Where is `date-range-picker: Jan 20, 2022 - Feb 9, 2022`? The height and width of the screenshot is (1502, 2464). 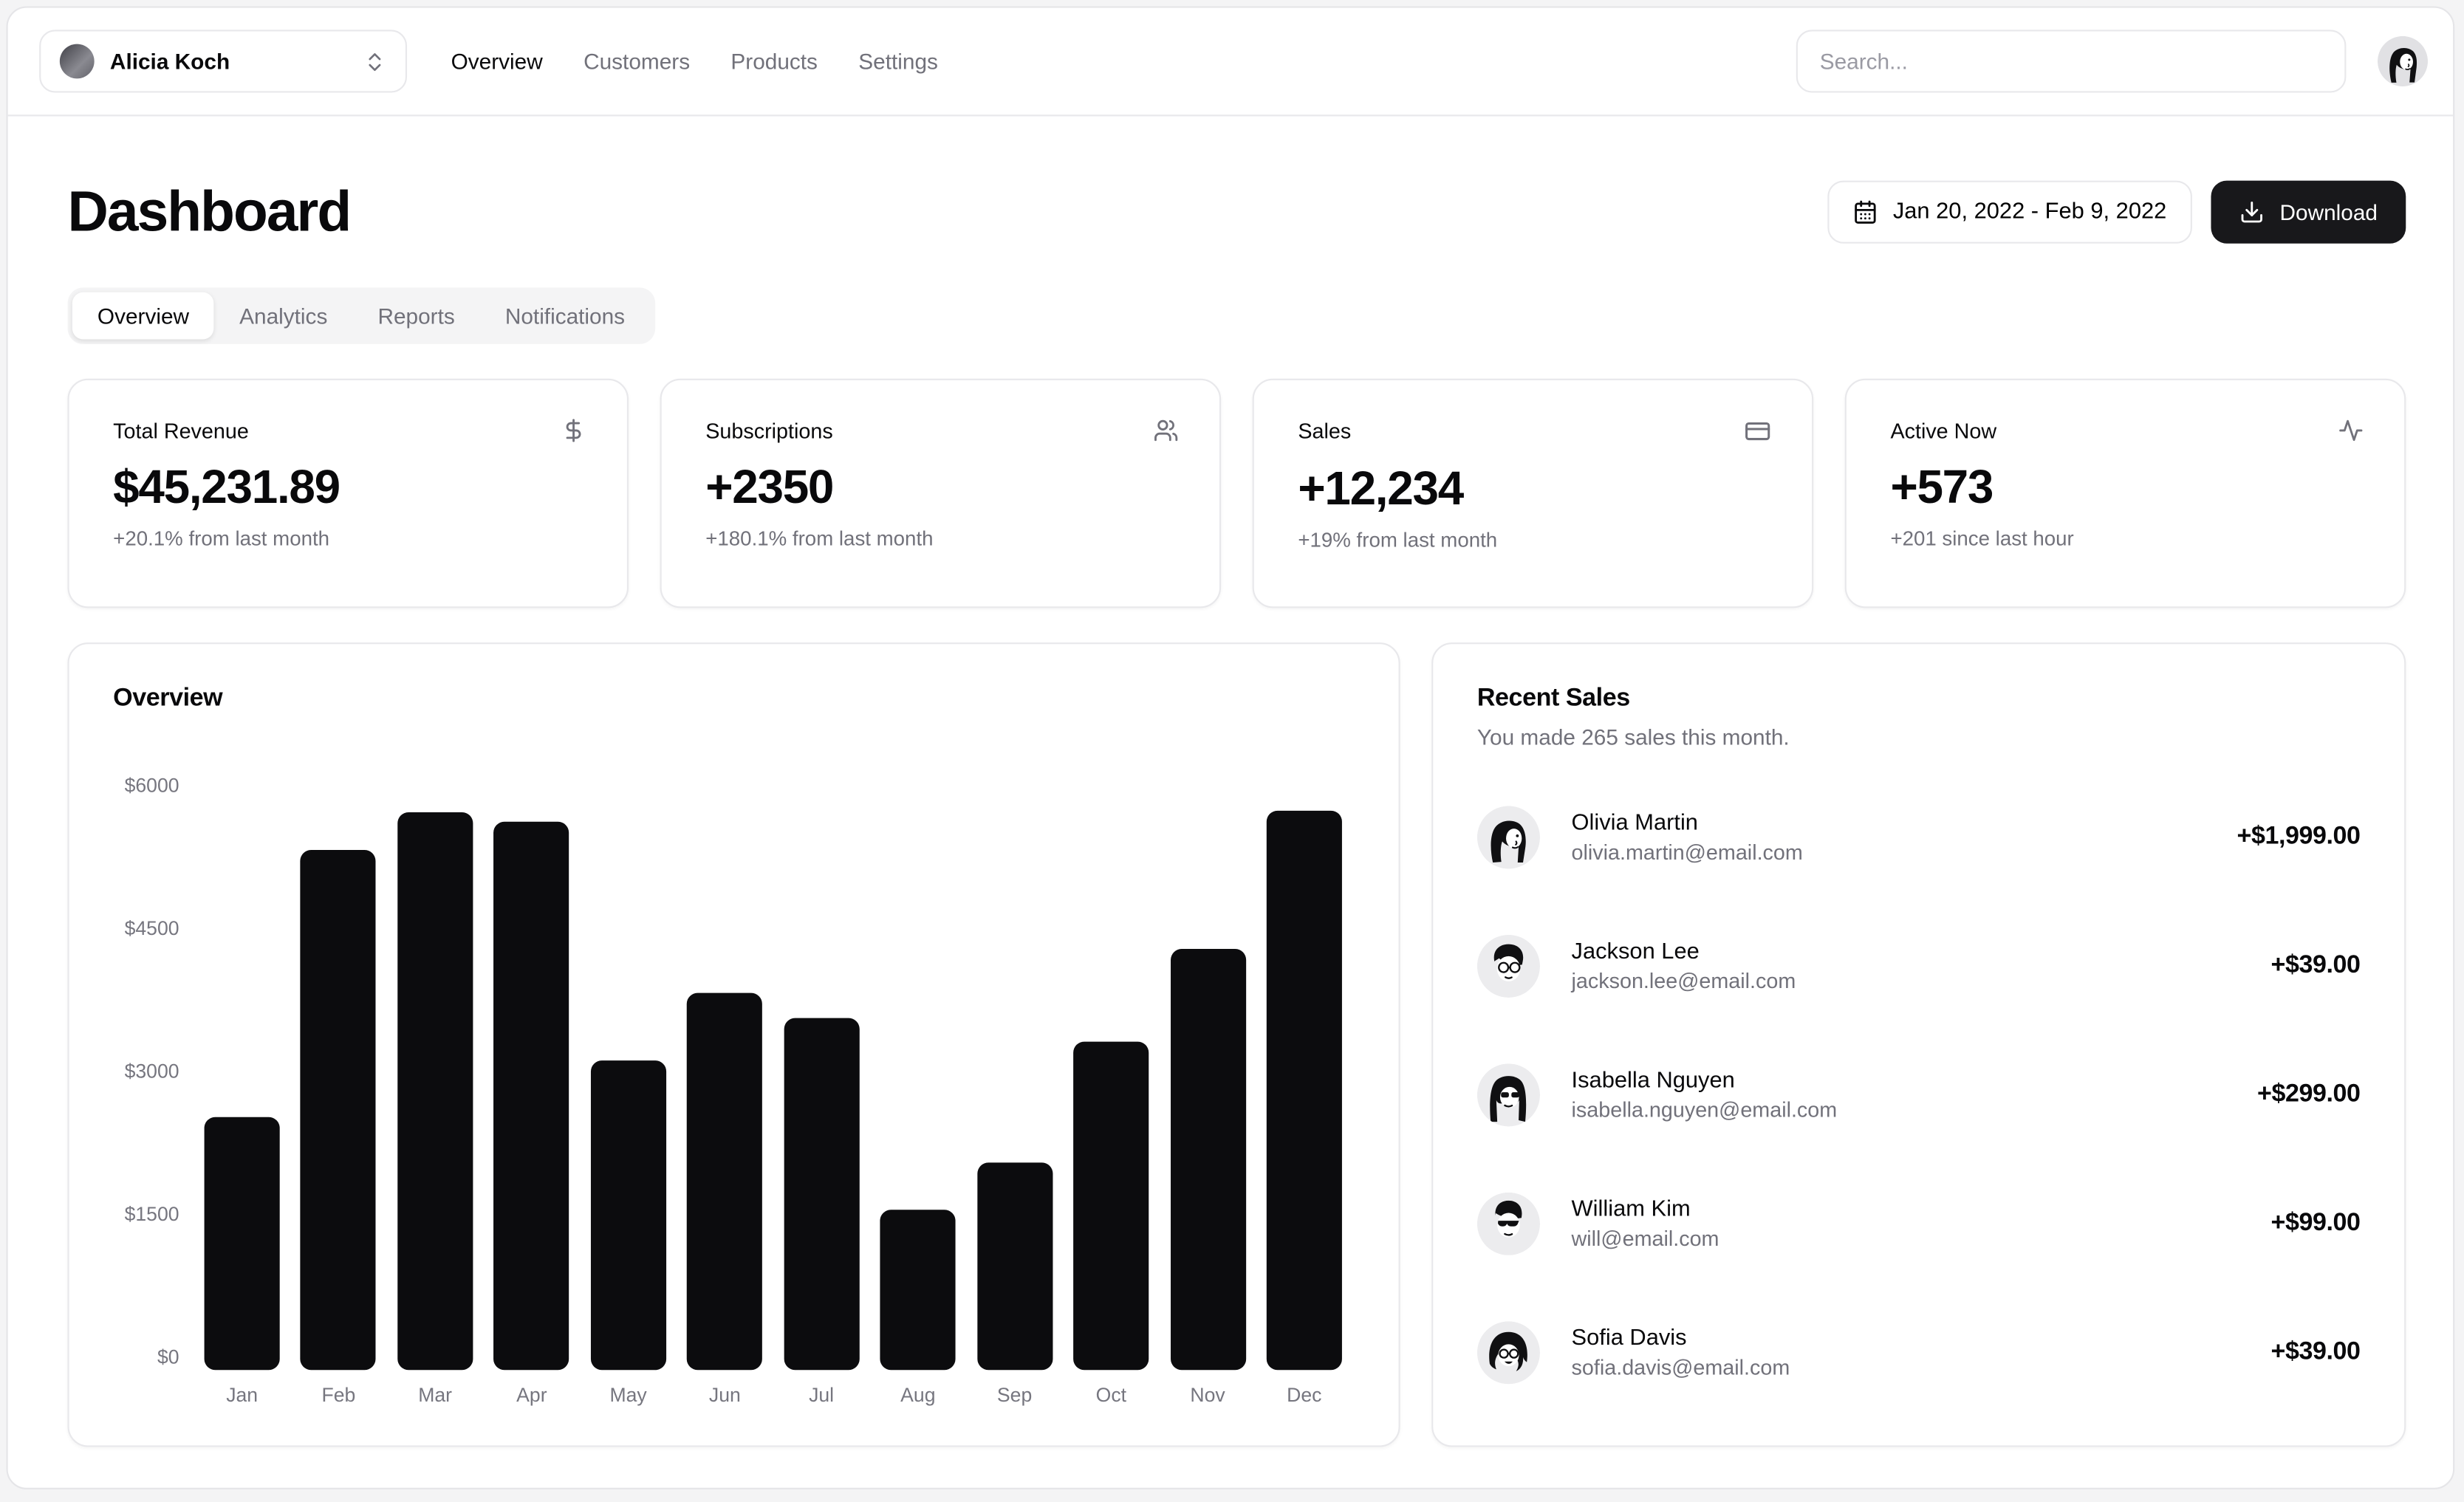
date-range-picker: Jan 20, 2022 - Feb 9, 2022 is located at coordinates (2009, 212).